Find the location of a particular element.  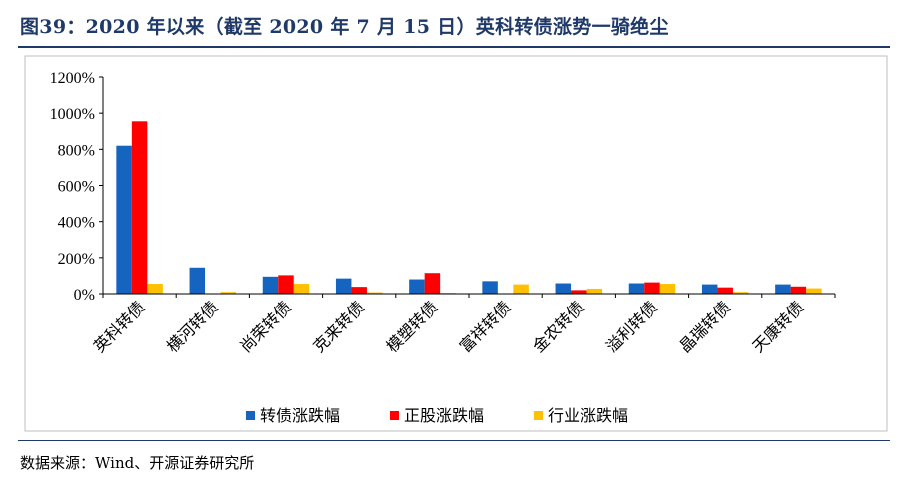

legend: 转债涨跌幅 正股涨跌幅 行业涨跌幅 is located at coordinates (437, 415).